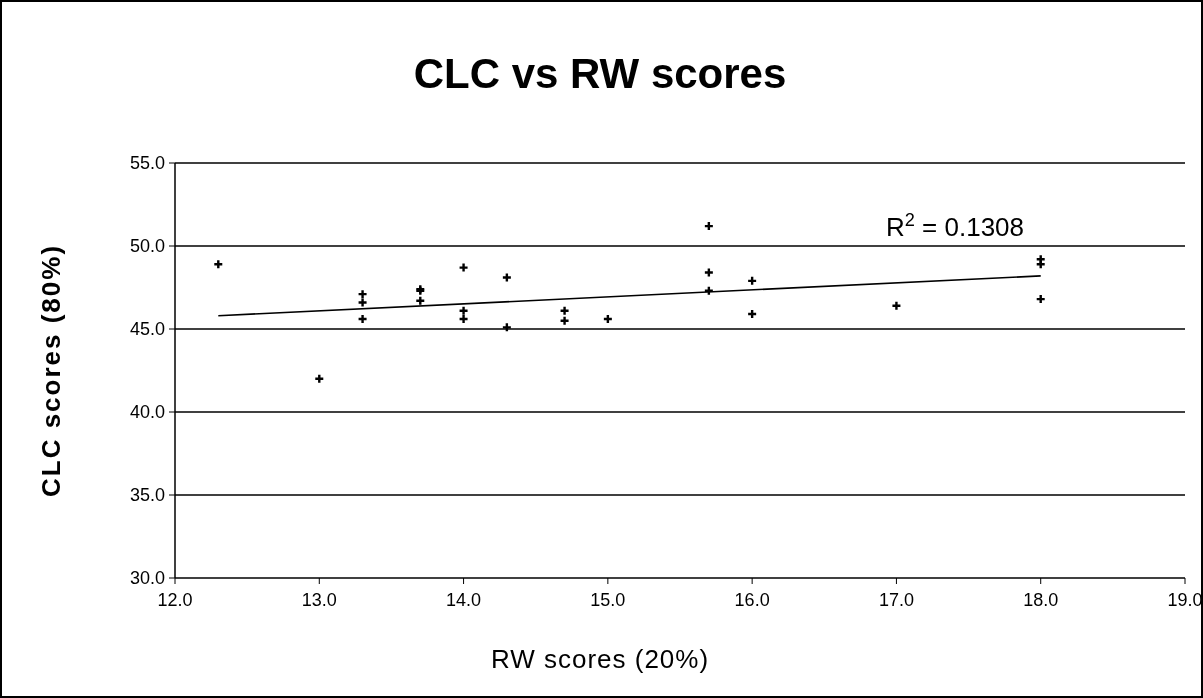 Image resolution: width=1203 pixels, height=698 pixels. Describe the element at coordinates (147, 246) in the screenshot. I see `y-tick-label: 50.0` at that location.